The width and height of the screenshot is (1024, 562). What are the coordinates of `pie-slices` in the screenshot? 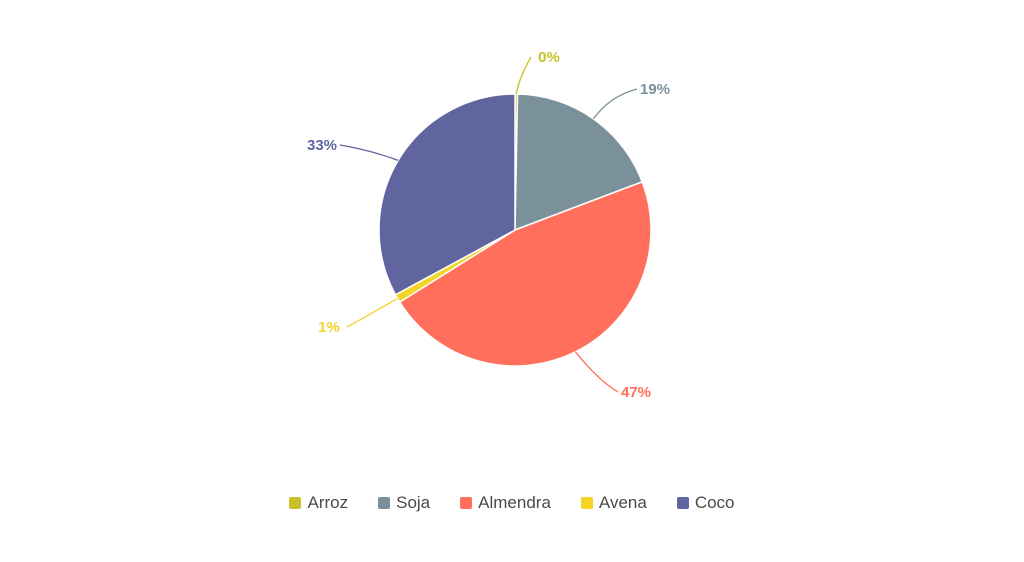 It's located at (515, 230).